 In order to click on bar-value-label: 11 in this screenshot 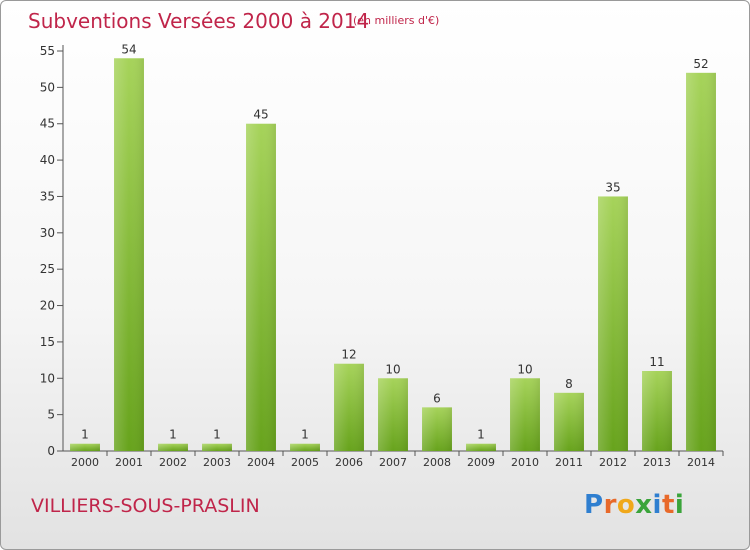, I will do `click(656, 362)`.